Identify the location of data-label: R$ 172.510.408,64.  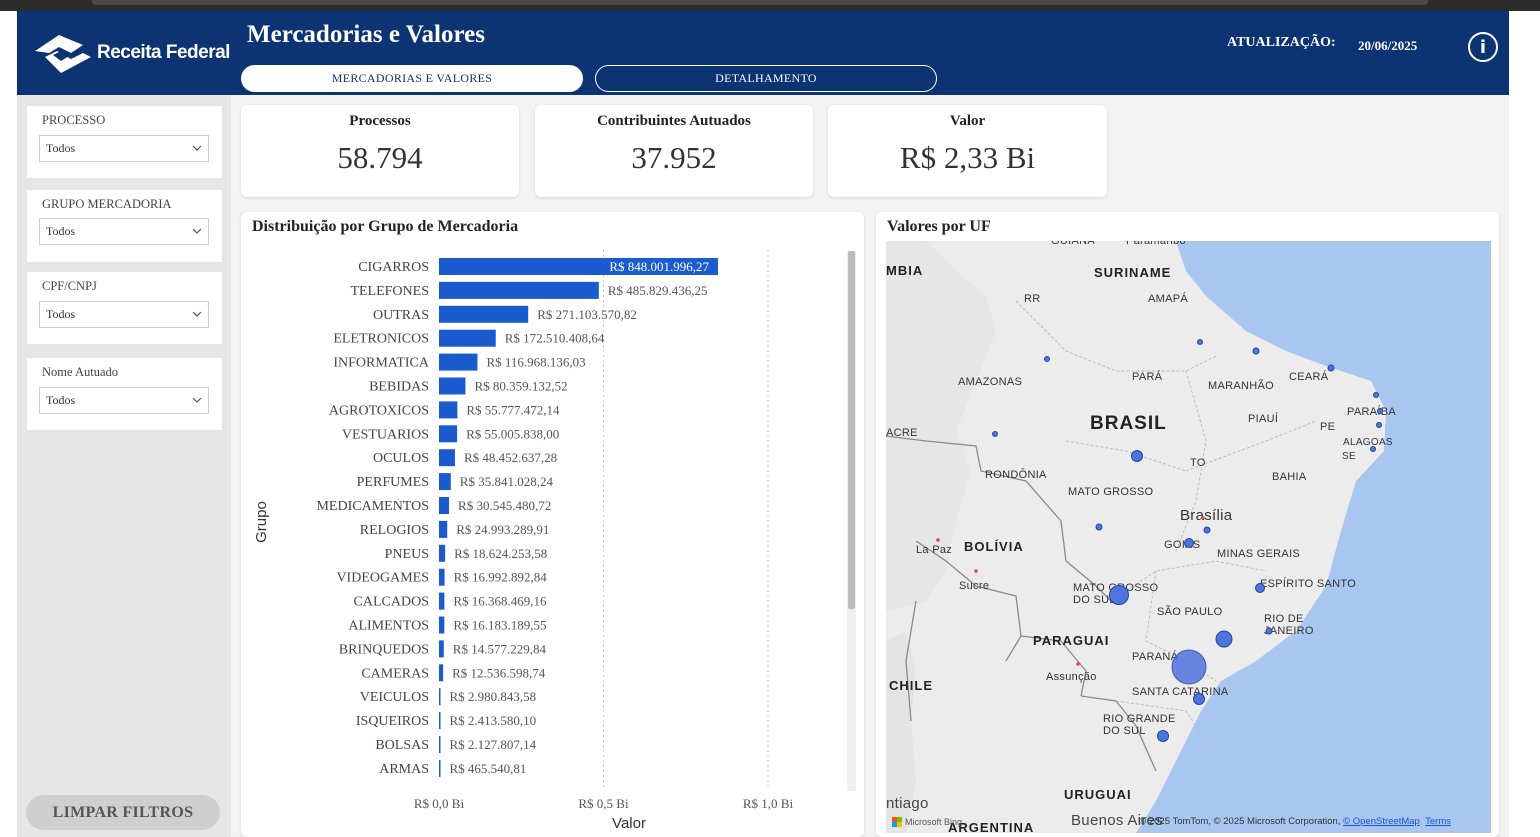
(555, 338).